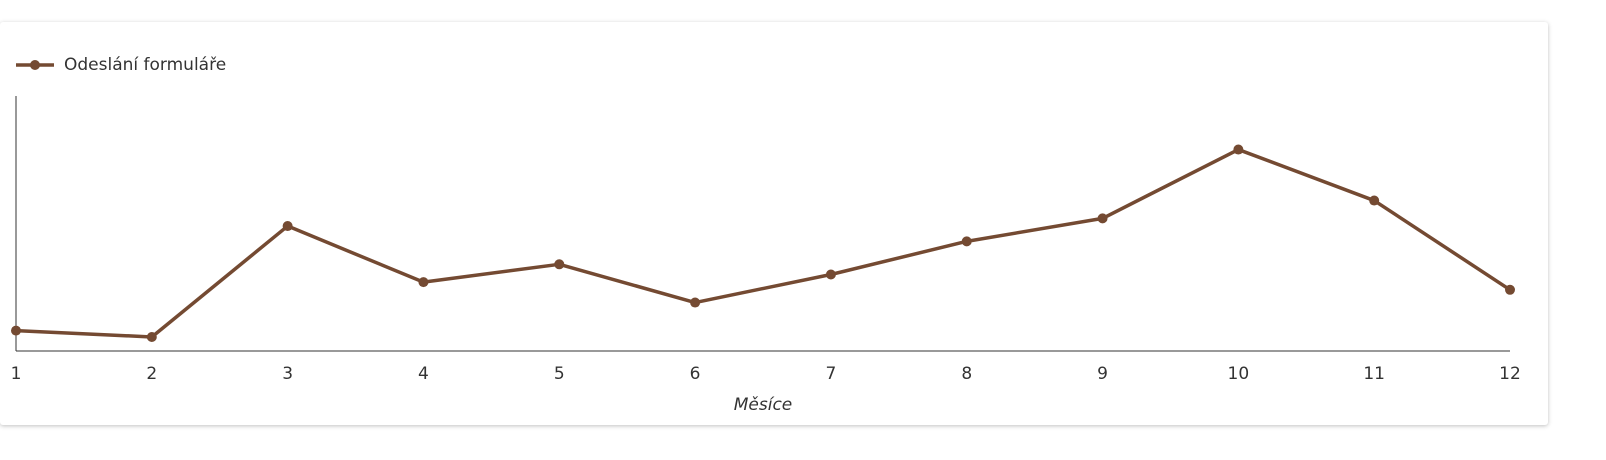 The height and width of the screenshot is (460, 1606). I want to click on x-tick-label: 4, so click(423, 374).